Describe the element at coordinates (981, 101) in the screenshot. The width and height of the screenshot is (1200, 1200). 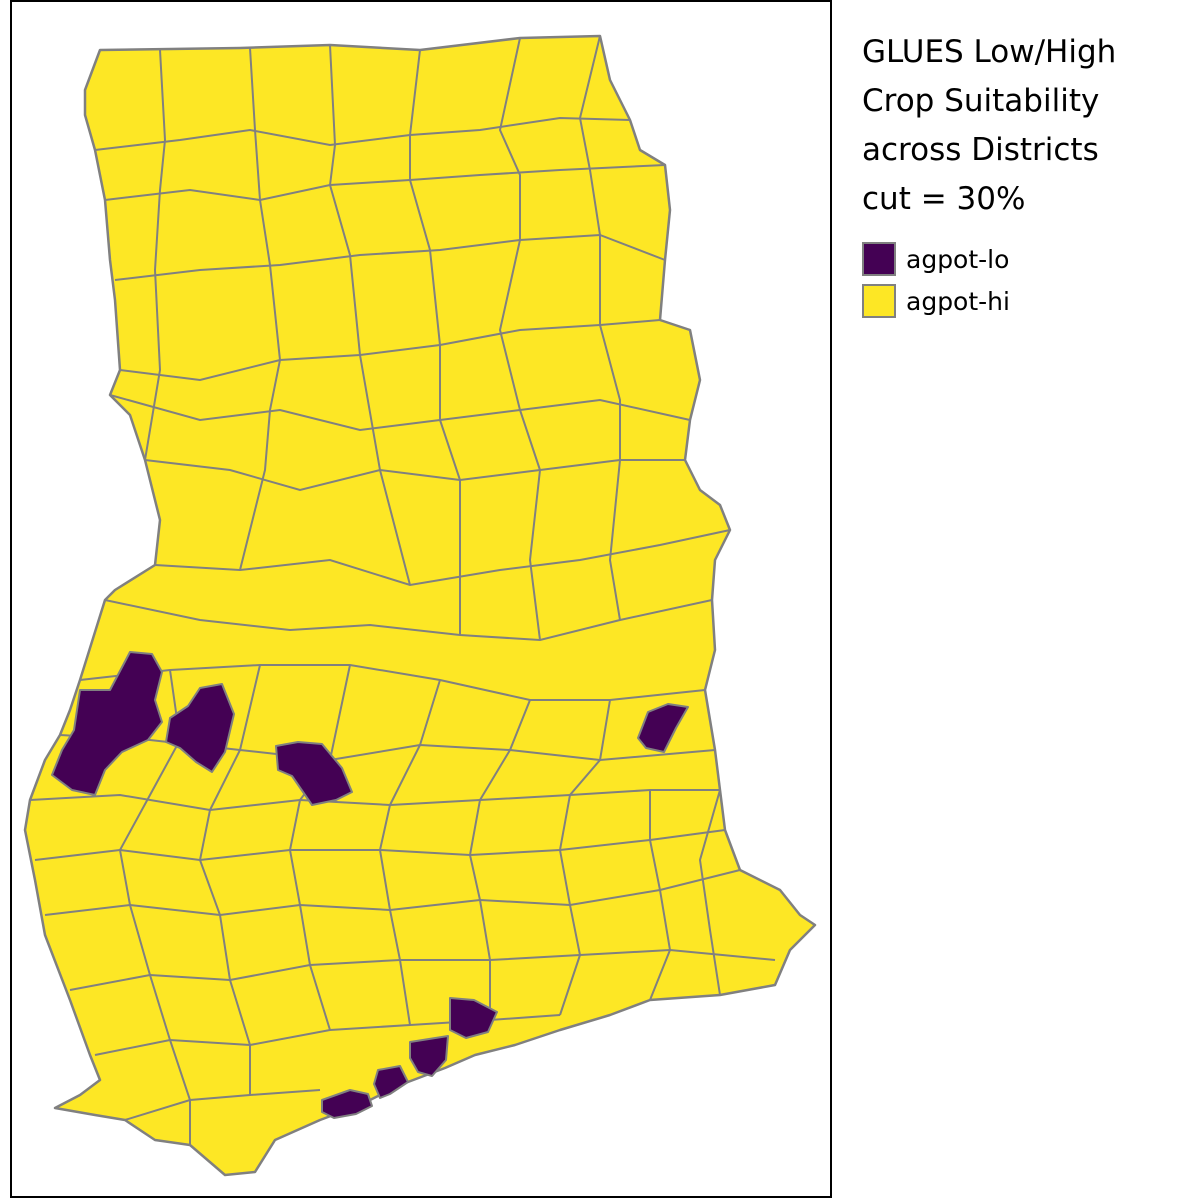
I see `legend-title-line: Crop Suitability` at that location.